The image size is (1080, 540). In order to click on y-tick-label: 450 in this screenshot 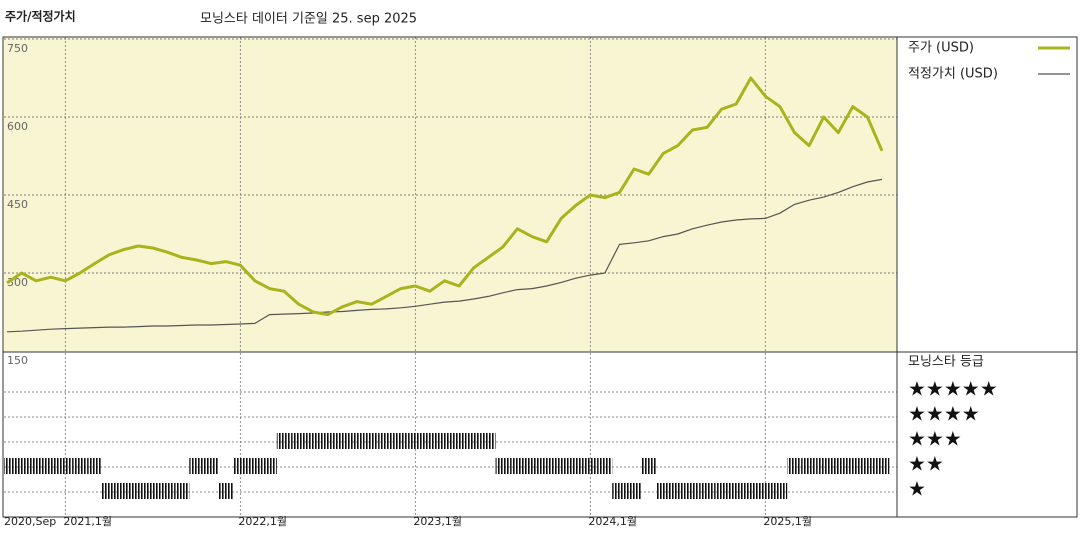, I will do `click(17, 204)`.